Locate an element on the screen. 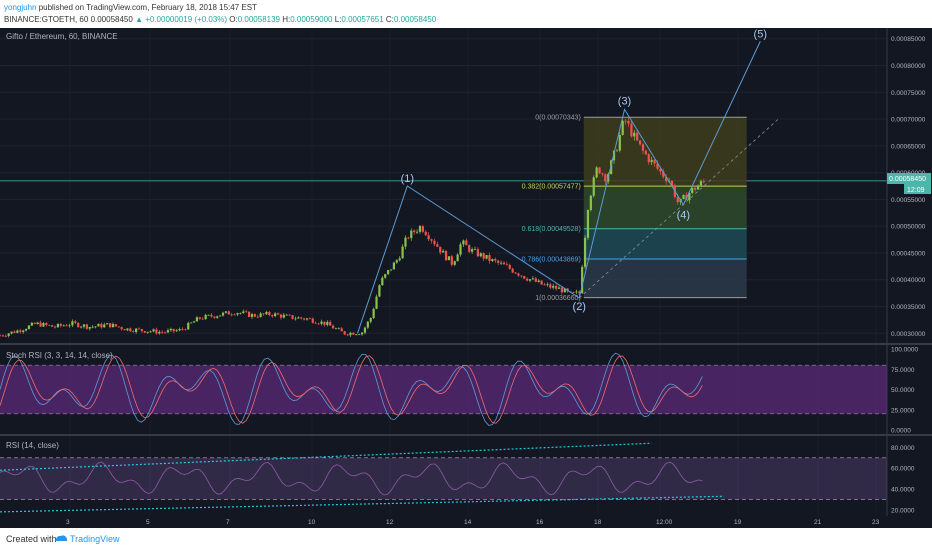 The width and height of the screenshot is (932, 550). last-price-tag is located at coordinates (909, 178).